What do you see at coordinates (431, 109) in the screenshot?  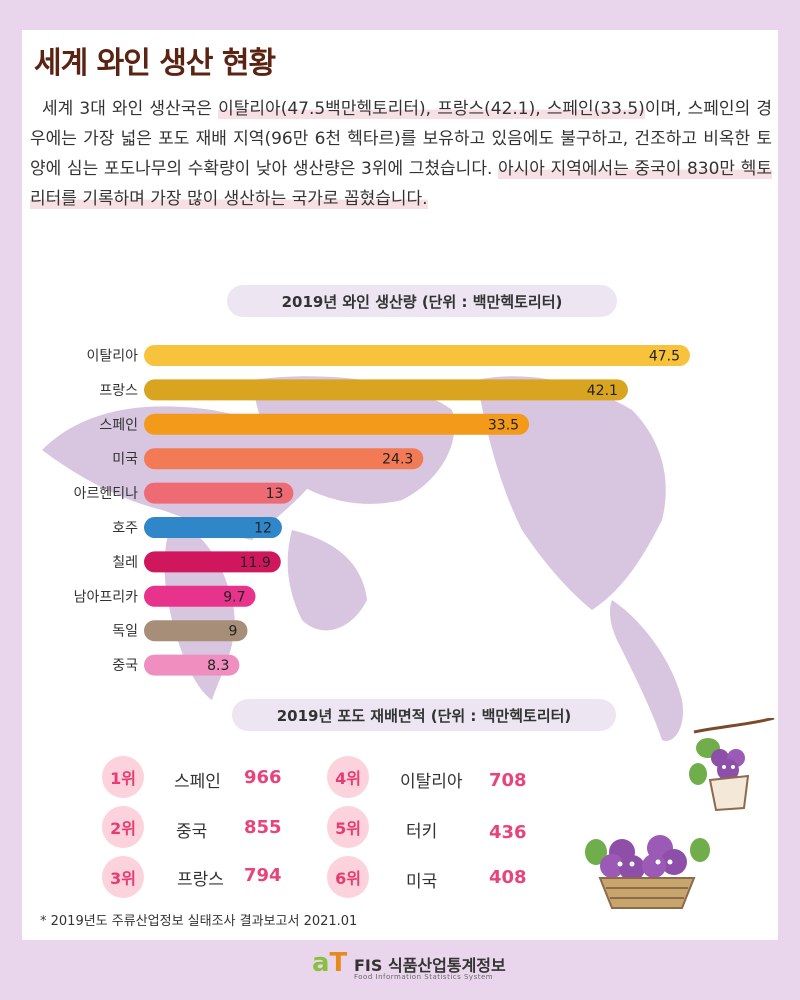 I see `intro-highlight-1: 이탈리아(47.5백만헥토리터), 프랑스(42.1), 스페인(33.5)` at bounding box center [431, 109].